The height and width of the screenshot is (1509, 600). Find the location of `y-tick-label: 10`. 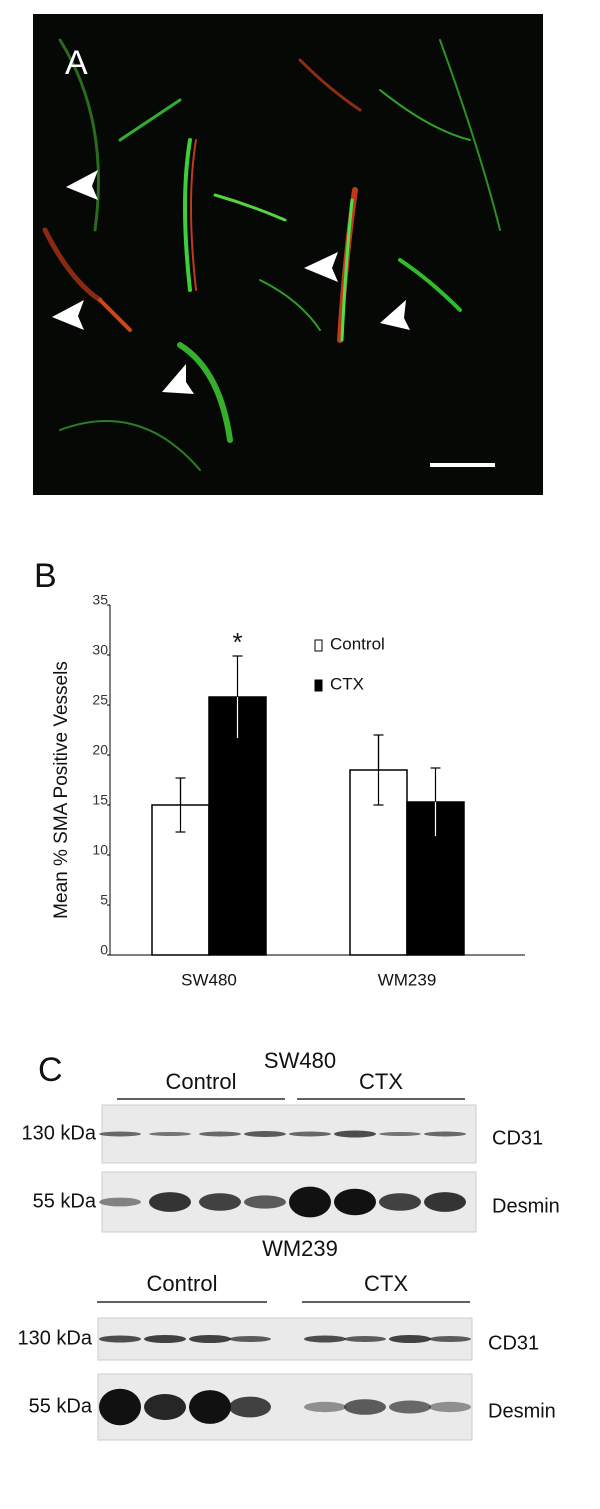

y-tick-label: 10 is located at coordinates (100, 850).